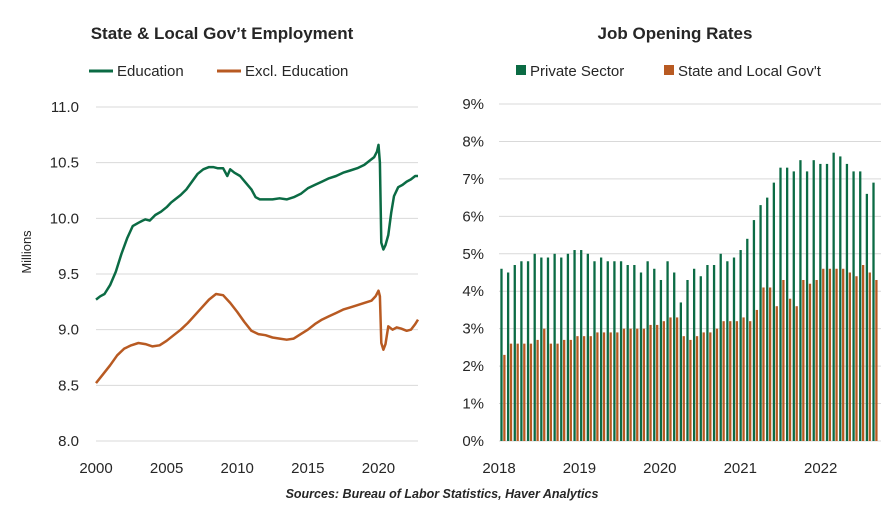 The image size is (894, 518). I want to click on bar-private-sector-nov-2018, so click(568, 347).